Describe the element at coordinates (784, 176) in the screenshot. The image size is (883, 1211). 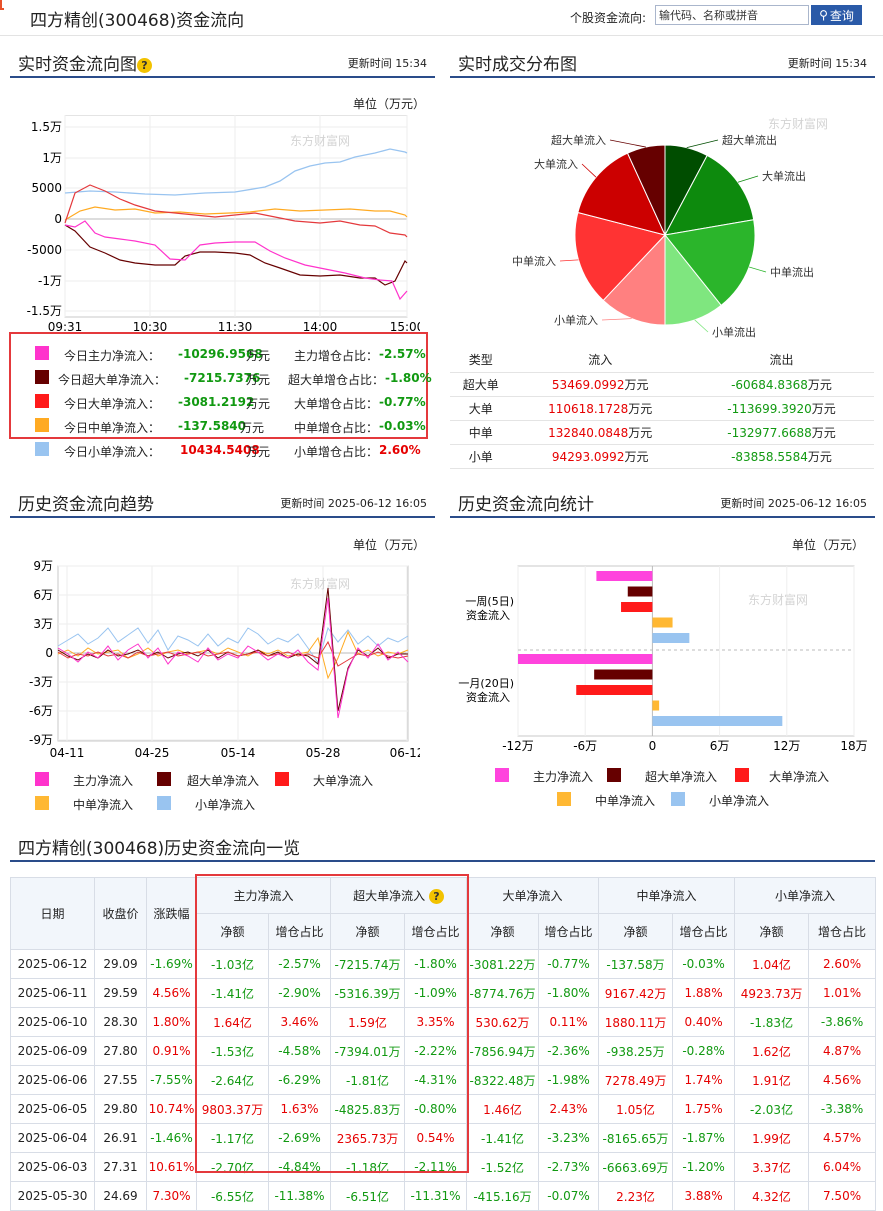
I see `pie-label: 大单流出` at that location.